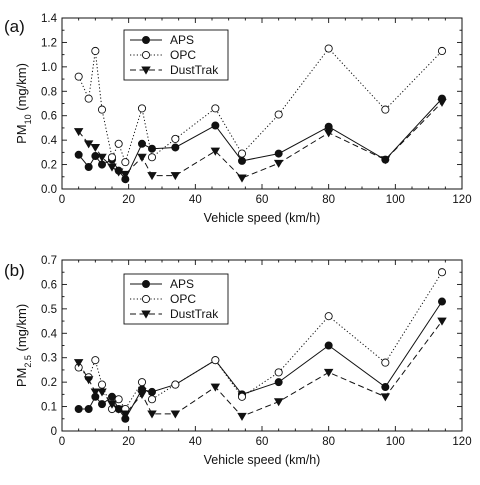 The width and height of the screenshot is (480, 485). Describe the element at coordinates (128, 200) in the screenshot. I see `panel-a-xtick-label: 20` at that location.